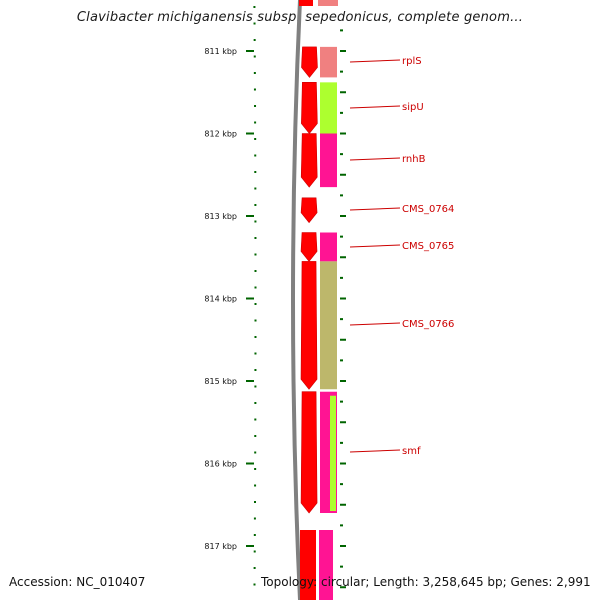 This screenshot has width=600, height=600. I want to click on gene-label-sipU: sipU, so click(413, 107).